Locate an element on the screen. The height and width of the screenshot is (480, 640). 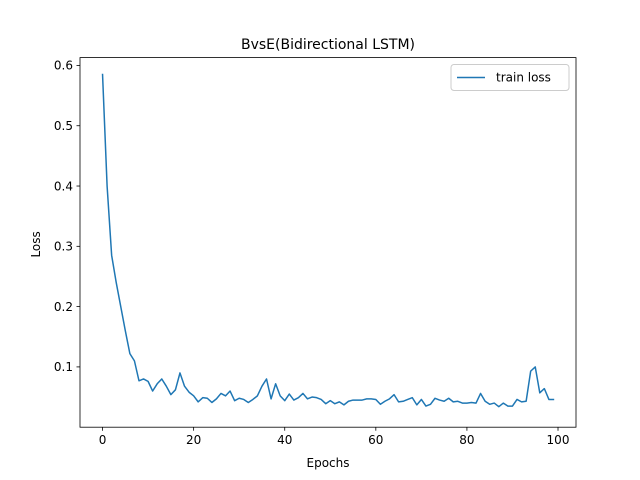
x-axis-ticks: 0 20 40 60 80 100 is located at coordinates (334, 437).